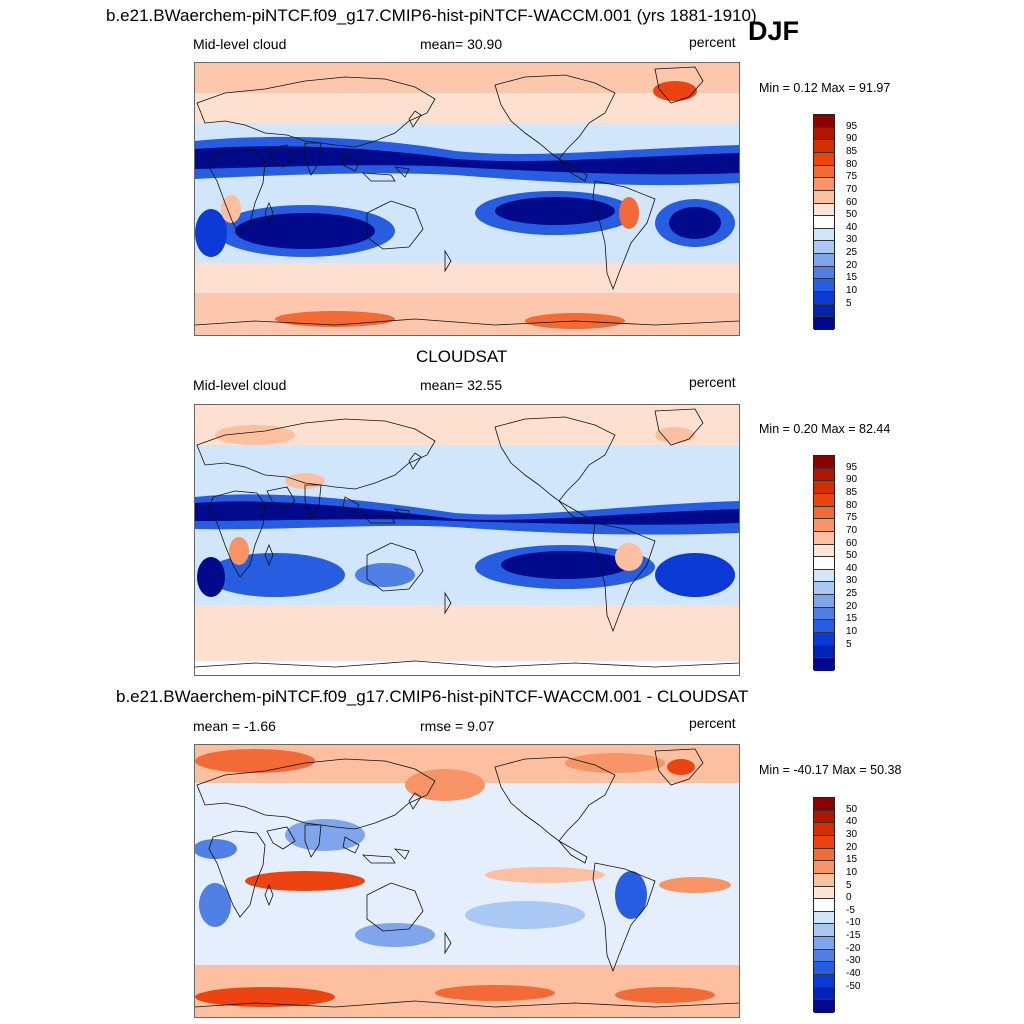 This screenshot has height=1024, width=1024. What do you see at coordinates (240, 385) in the screenshot?
I see `panel-obs-variable-label: Mid-level cloud` at bounding box center [240, 385].